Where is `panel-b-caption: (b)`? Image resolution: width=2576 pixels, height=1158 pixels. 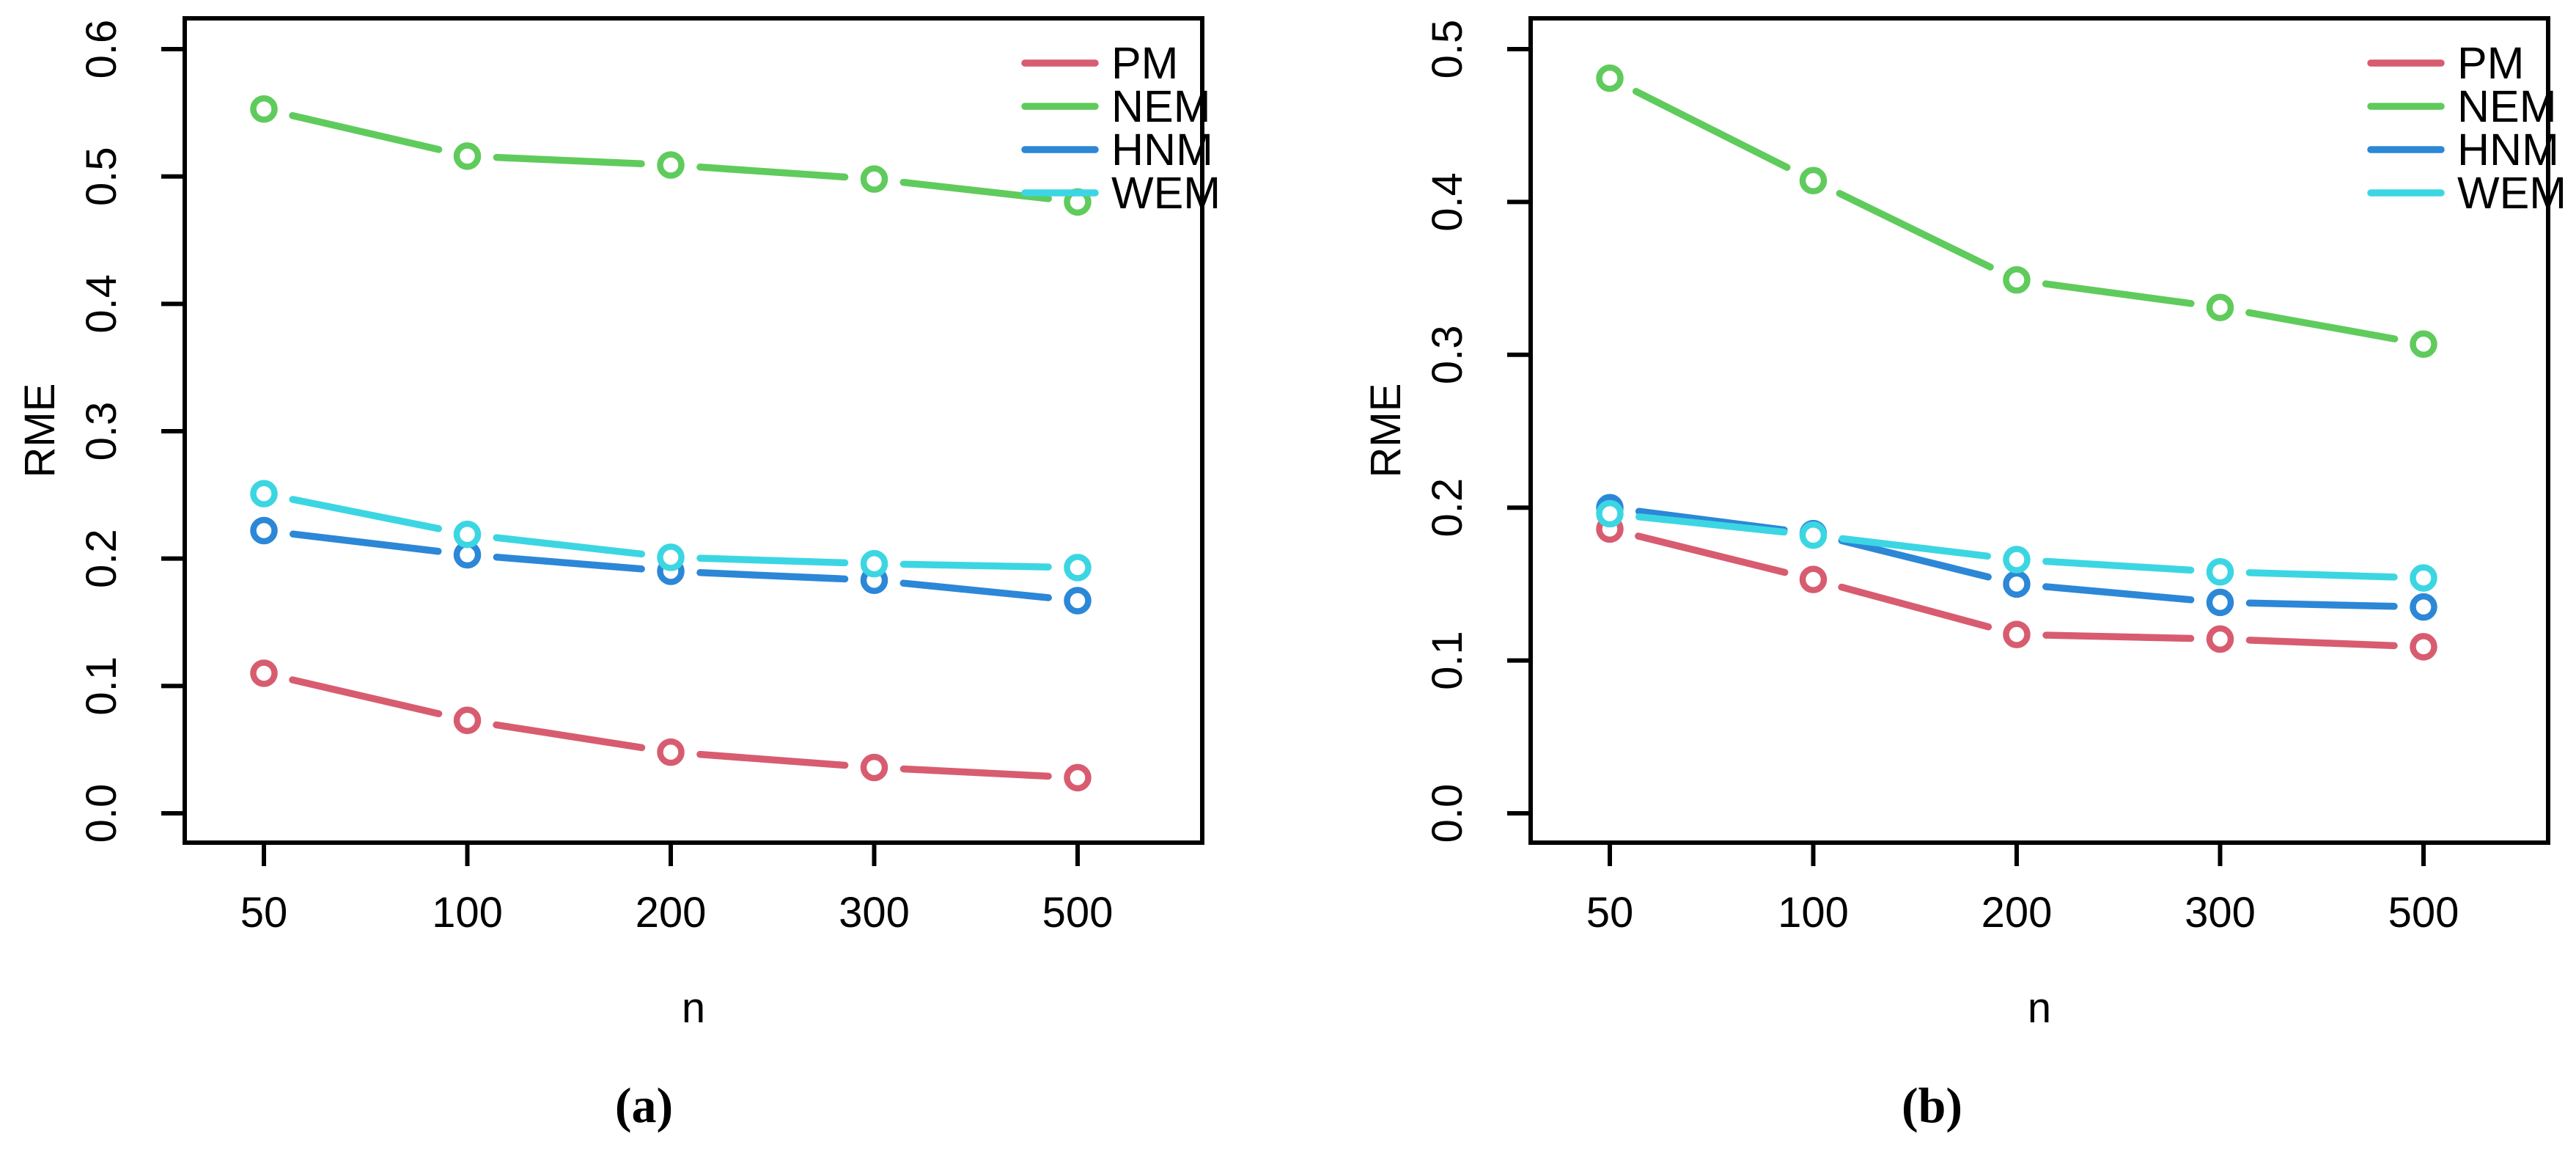
panel-b-caption: (b) is located at coordinates (1932, 1105).